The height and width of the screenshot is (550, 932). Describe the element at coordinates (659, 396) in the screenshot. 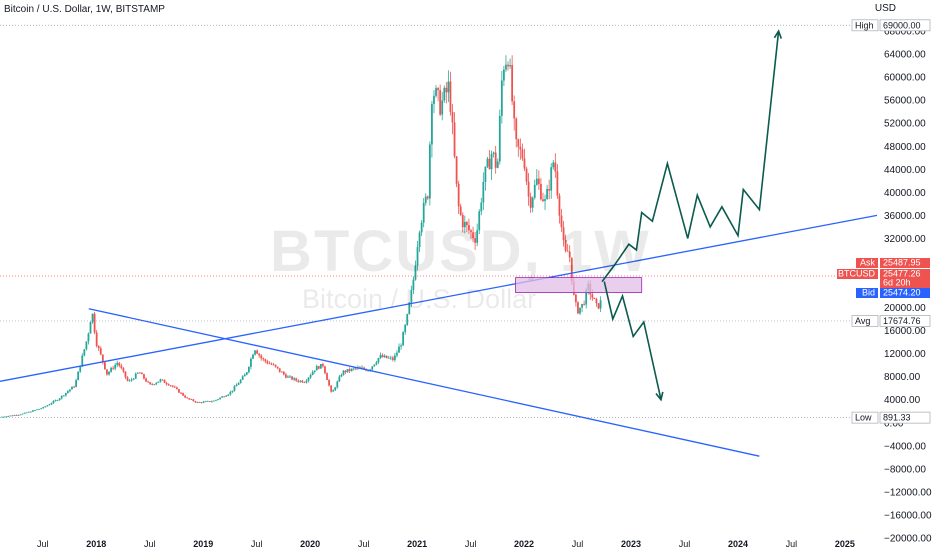

I see `projection-down-path-arrowhead` at that location.